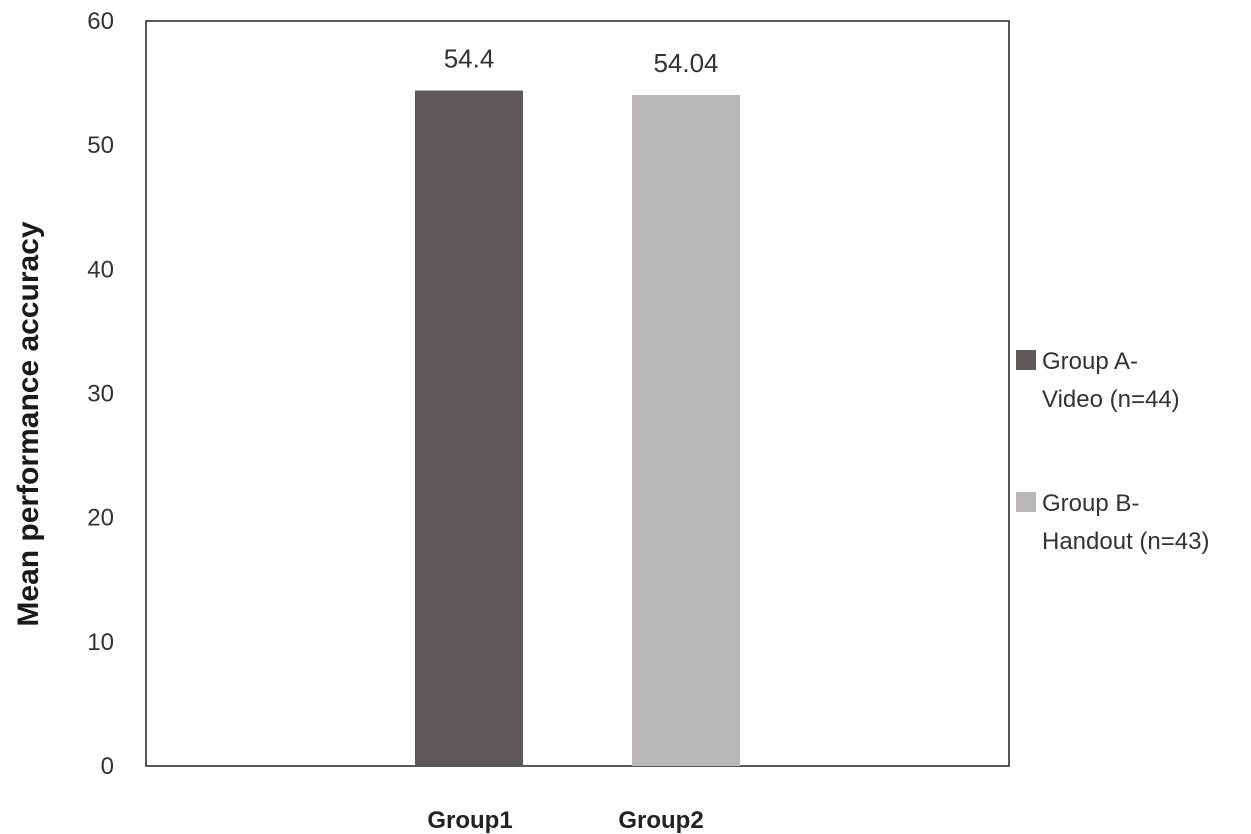  I want to click on bar-group1, so click(469, 428).